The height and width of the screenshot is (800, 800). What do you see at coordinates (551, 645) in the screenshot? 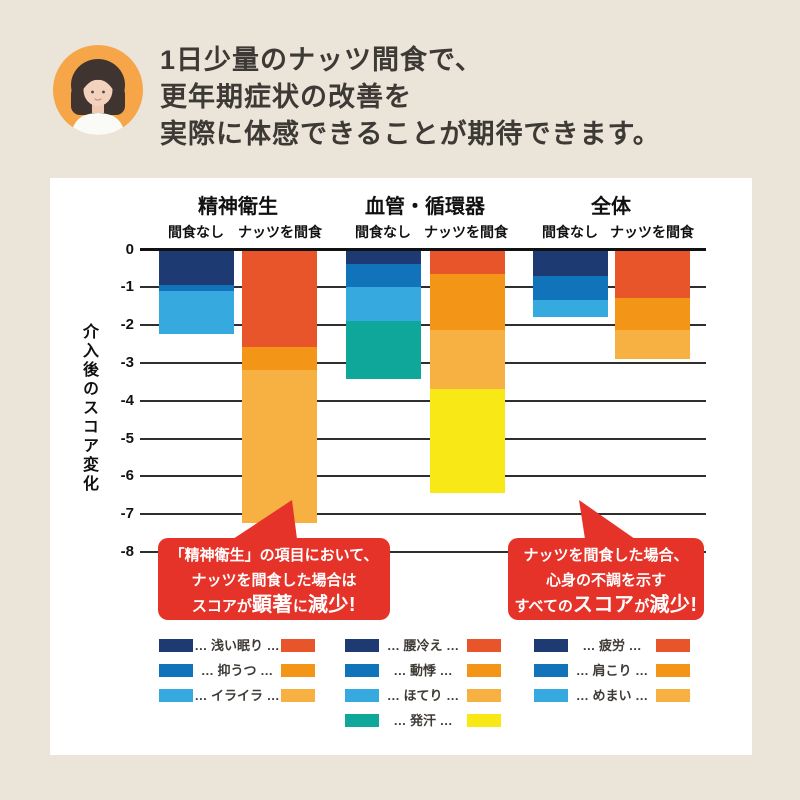
I see `legend-swatch-left-疲労` at bounding box center [551, 645].